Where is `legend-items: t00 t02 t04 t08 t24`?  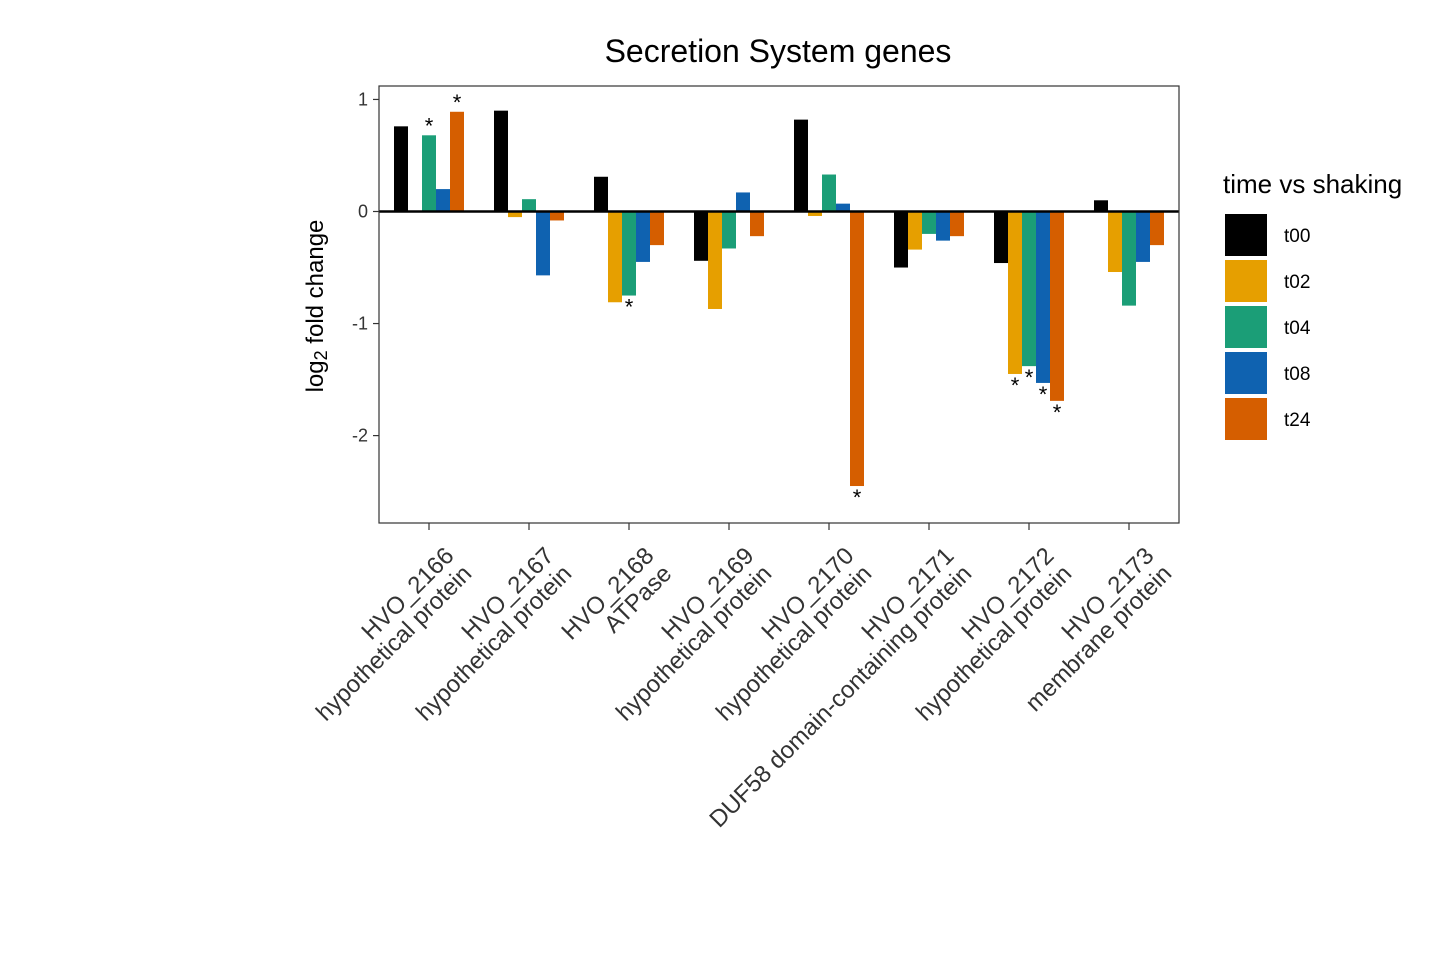 legend-items: t00 t02 t04 t08 t24 is located at coordinates (1268, 327).